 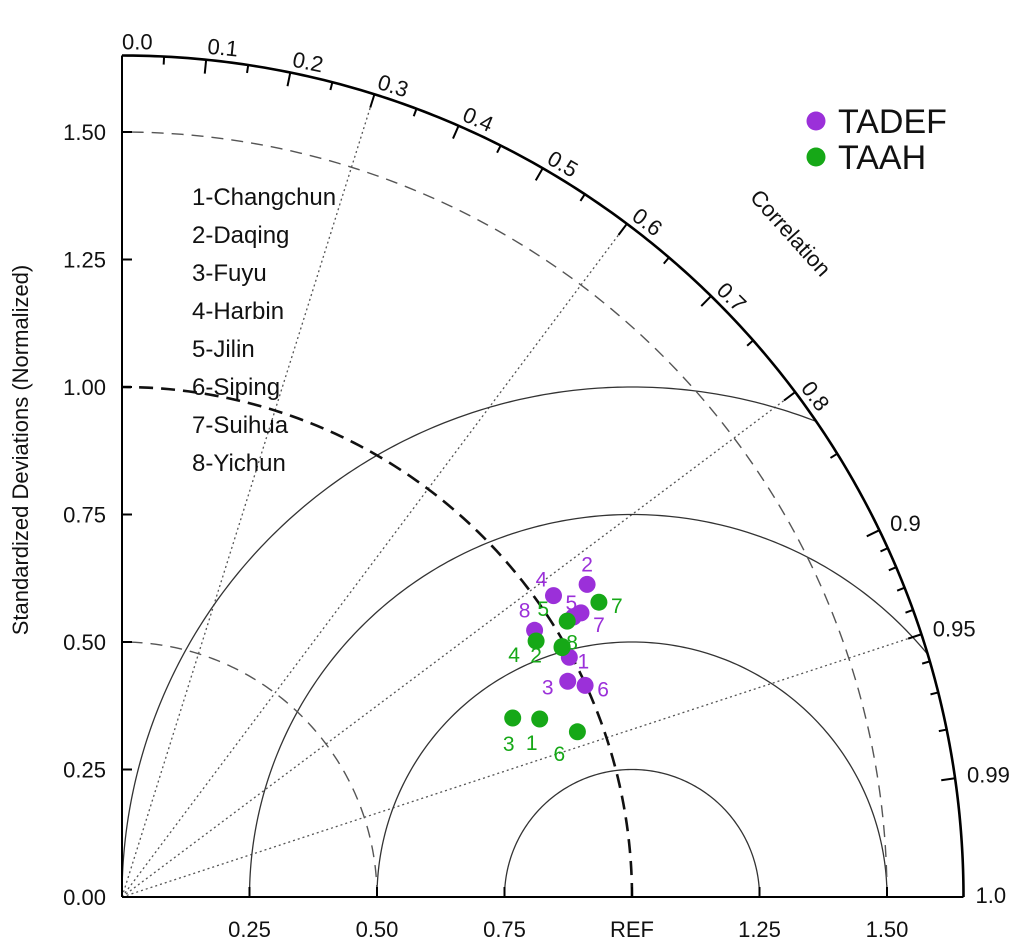 I want to click on correlation-tick-label: 1.0, so click(x=991, y=895).